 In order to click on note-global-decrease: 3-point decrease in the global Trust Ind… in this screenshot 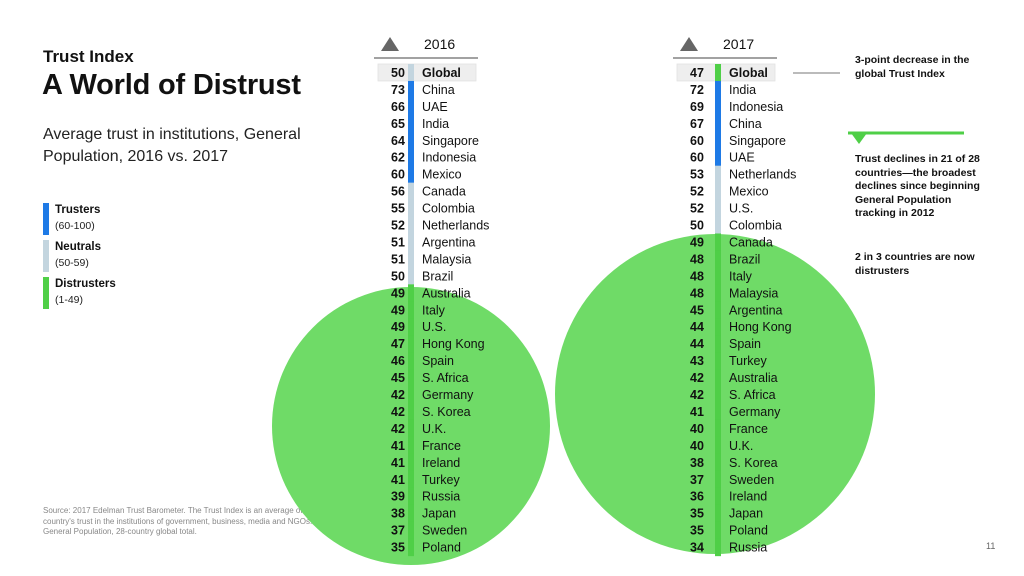, I will do `click(912, 67)`.